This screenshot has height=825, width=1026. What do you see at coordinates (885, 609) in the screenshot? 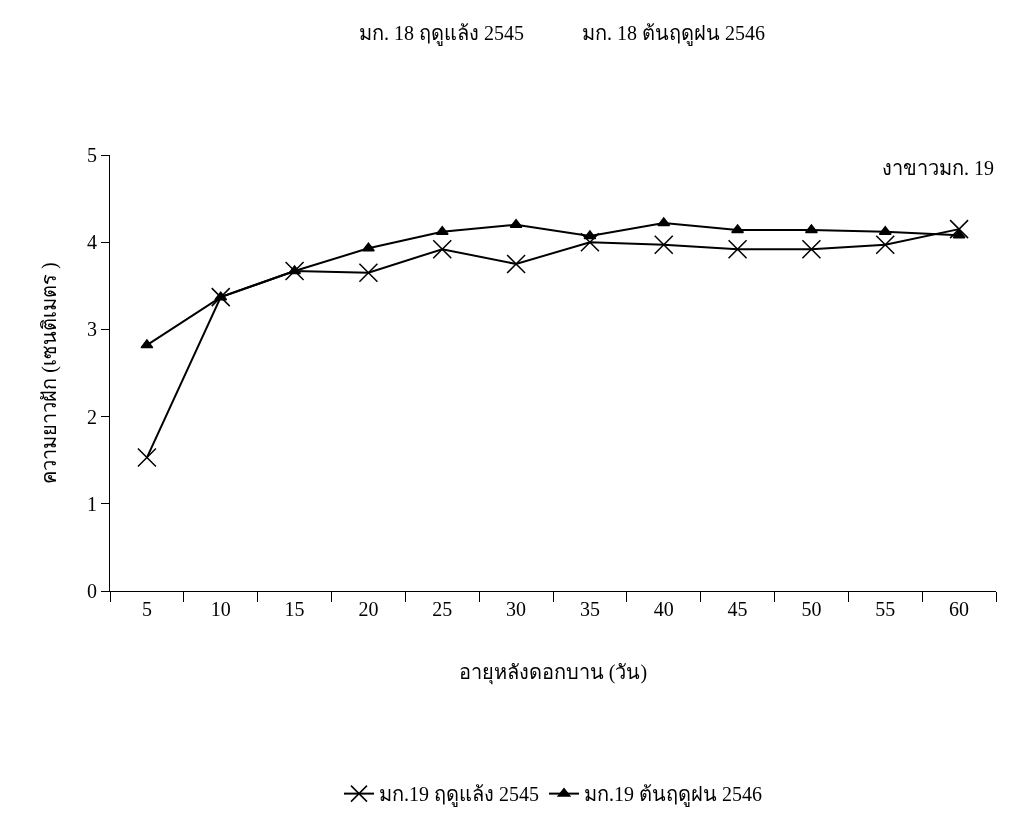
I see `x-tick-label: 55` at bounding box center [885, 609].